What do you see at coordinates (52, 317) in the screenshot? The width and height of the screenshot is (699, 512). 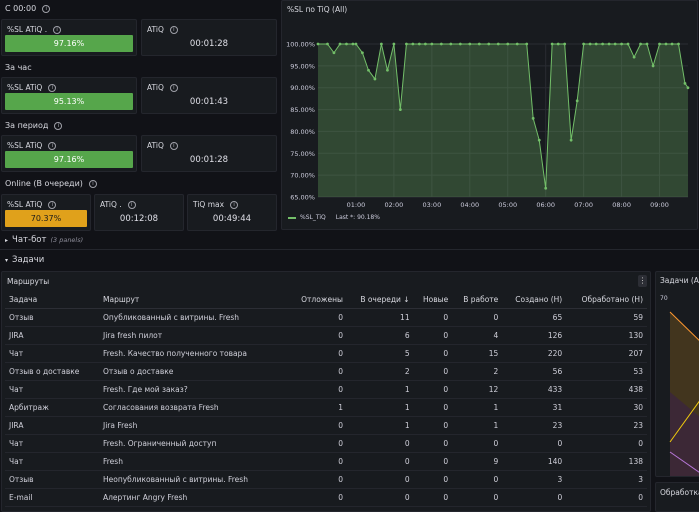 I see `table-cell: Отзыв` at bounding box center [52, 317].